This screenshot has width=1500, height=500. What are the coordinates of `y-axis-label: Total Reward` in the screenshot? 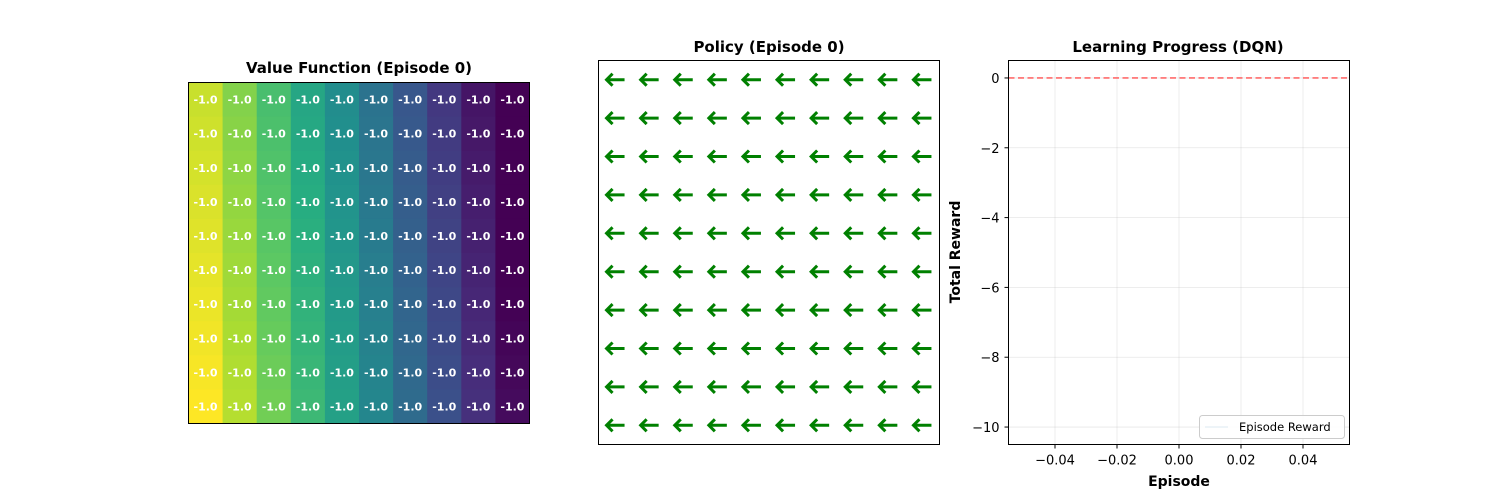 It's located at (956, 252).